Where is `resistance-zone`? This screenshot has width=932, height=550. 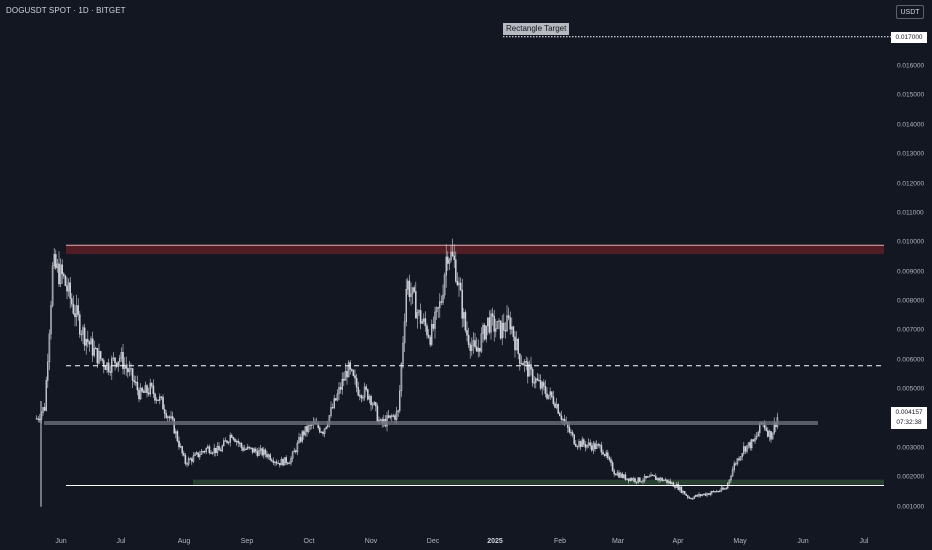
resistance-zone is located at coordinates (475, 250).